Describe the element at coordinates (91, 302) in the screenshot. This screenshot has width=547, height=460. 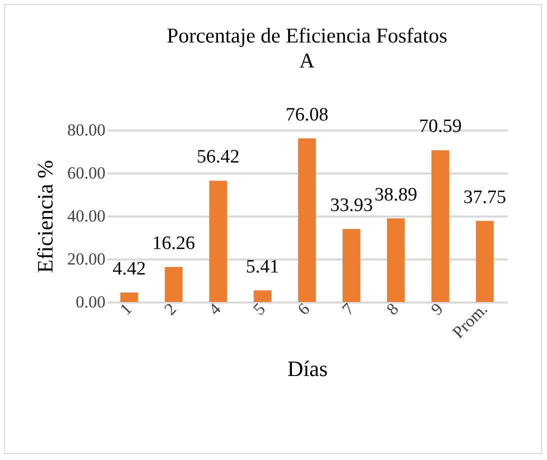
I see `y-tick-label: 0.00` at that location.